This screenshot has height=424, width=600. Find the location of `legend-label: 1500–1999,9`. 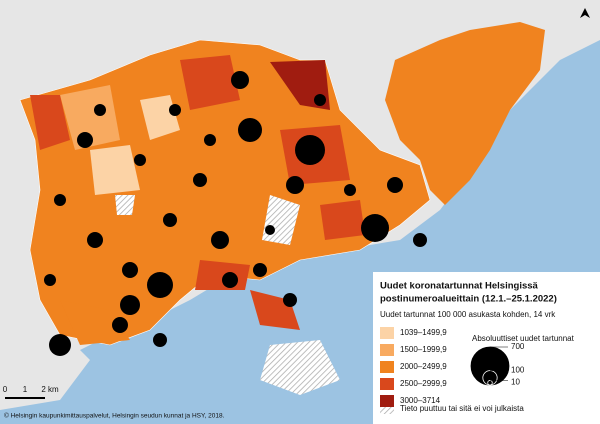

legend-label: 1500–1999,9 is located at coordinates (423, 349).